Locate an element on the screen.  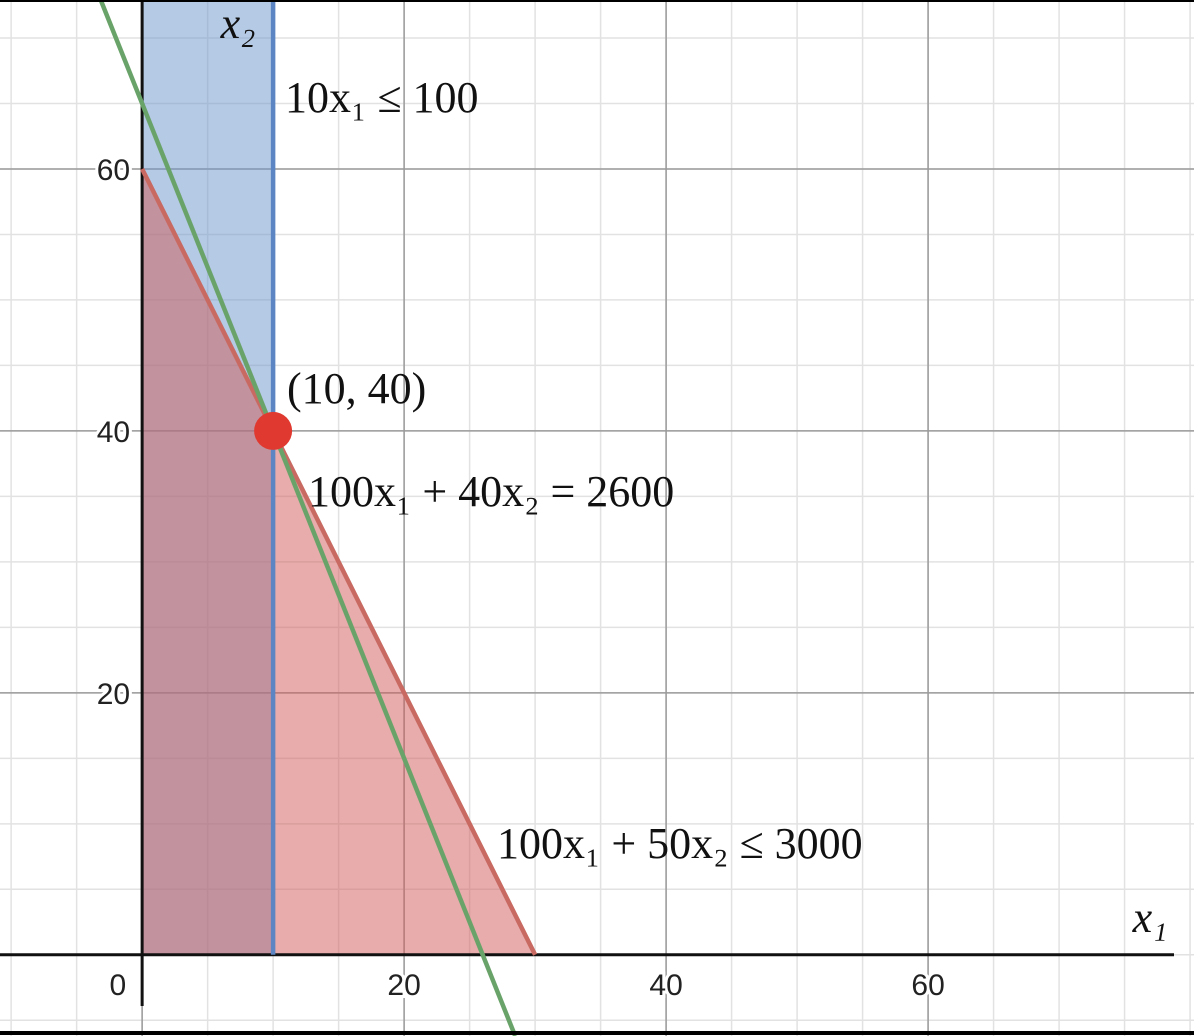
annotation: 10x₁ ≤ 100 is located at coordinates (382, 97).